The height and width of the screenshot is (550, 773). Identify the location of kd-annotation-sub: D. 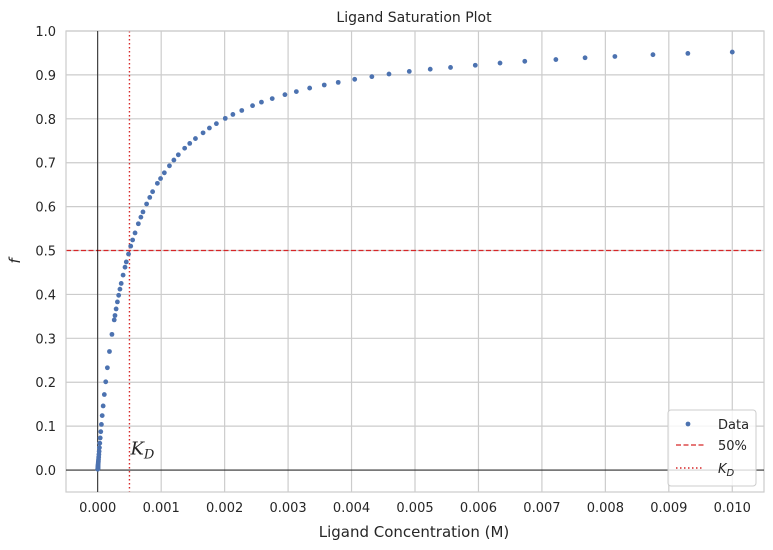
(149, 455).